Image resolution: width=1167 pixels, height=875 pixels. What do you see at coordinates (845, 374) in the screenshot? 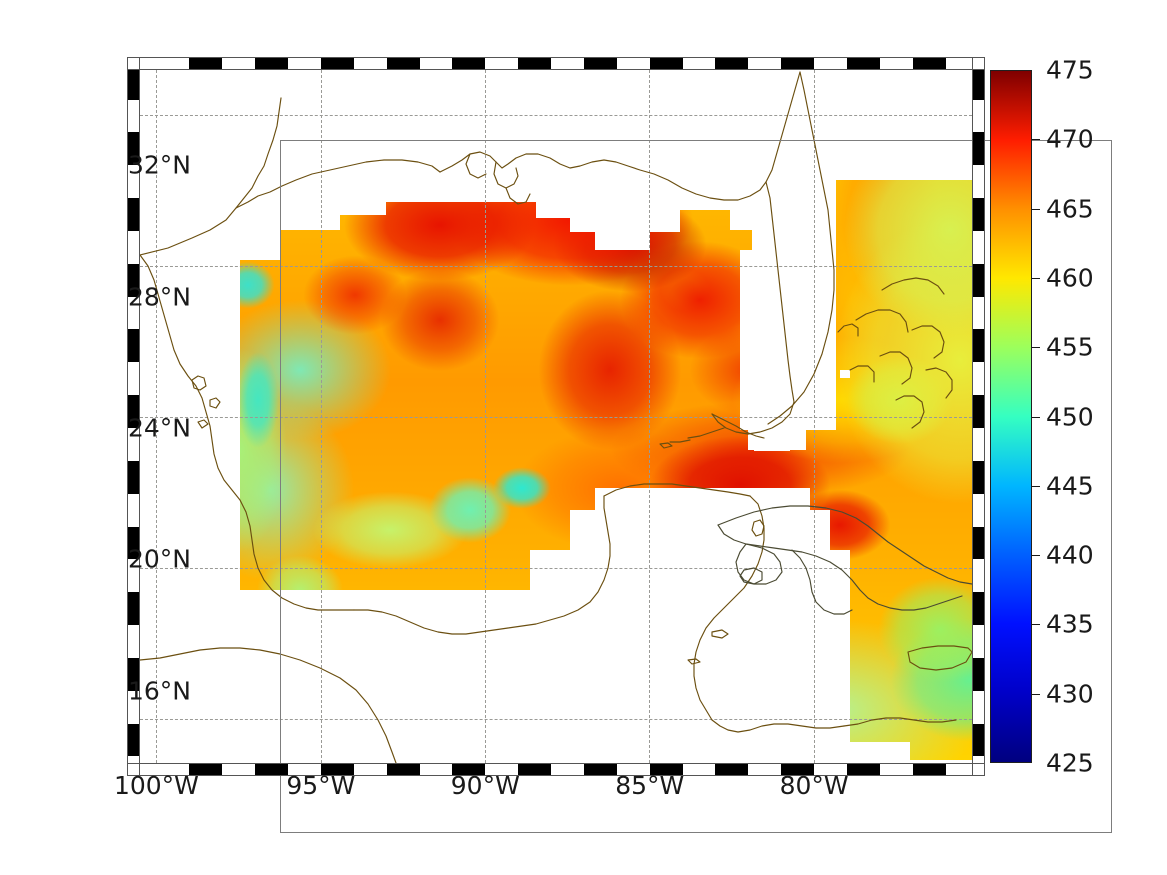
I see `land-mask-bahamas-bank` at bounding box center [845, 374].